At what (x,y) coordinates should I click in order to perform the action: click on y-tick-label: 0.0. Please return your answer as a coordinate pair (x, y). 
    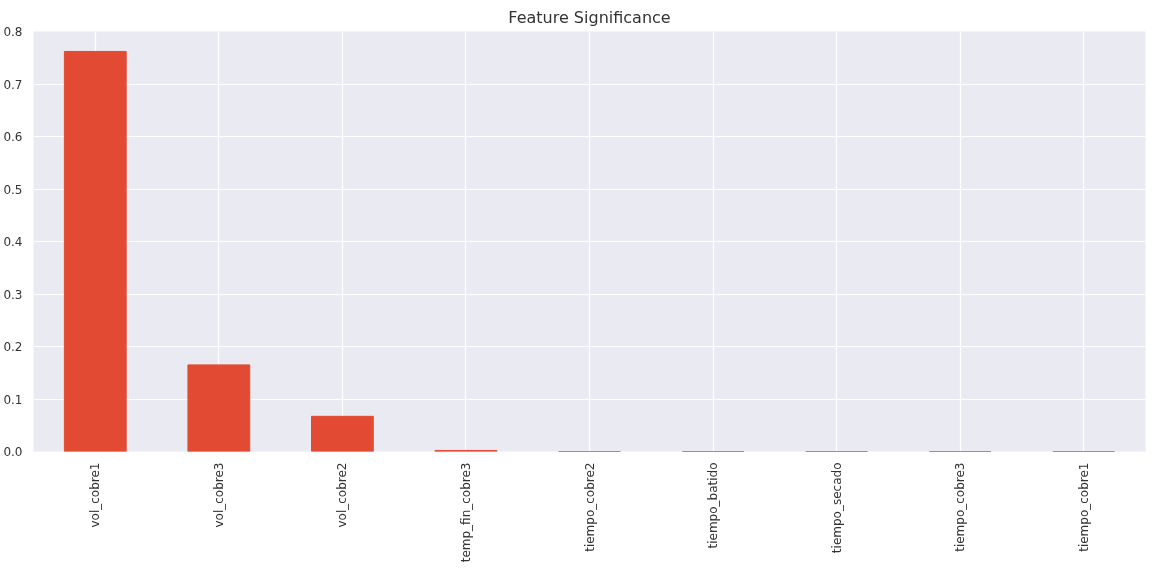
    Looking at the image, I should click on (13, 452).